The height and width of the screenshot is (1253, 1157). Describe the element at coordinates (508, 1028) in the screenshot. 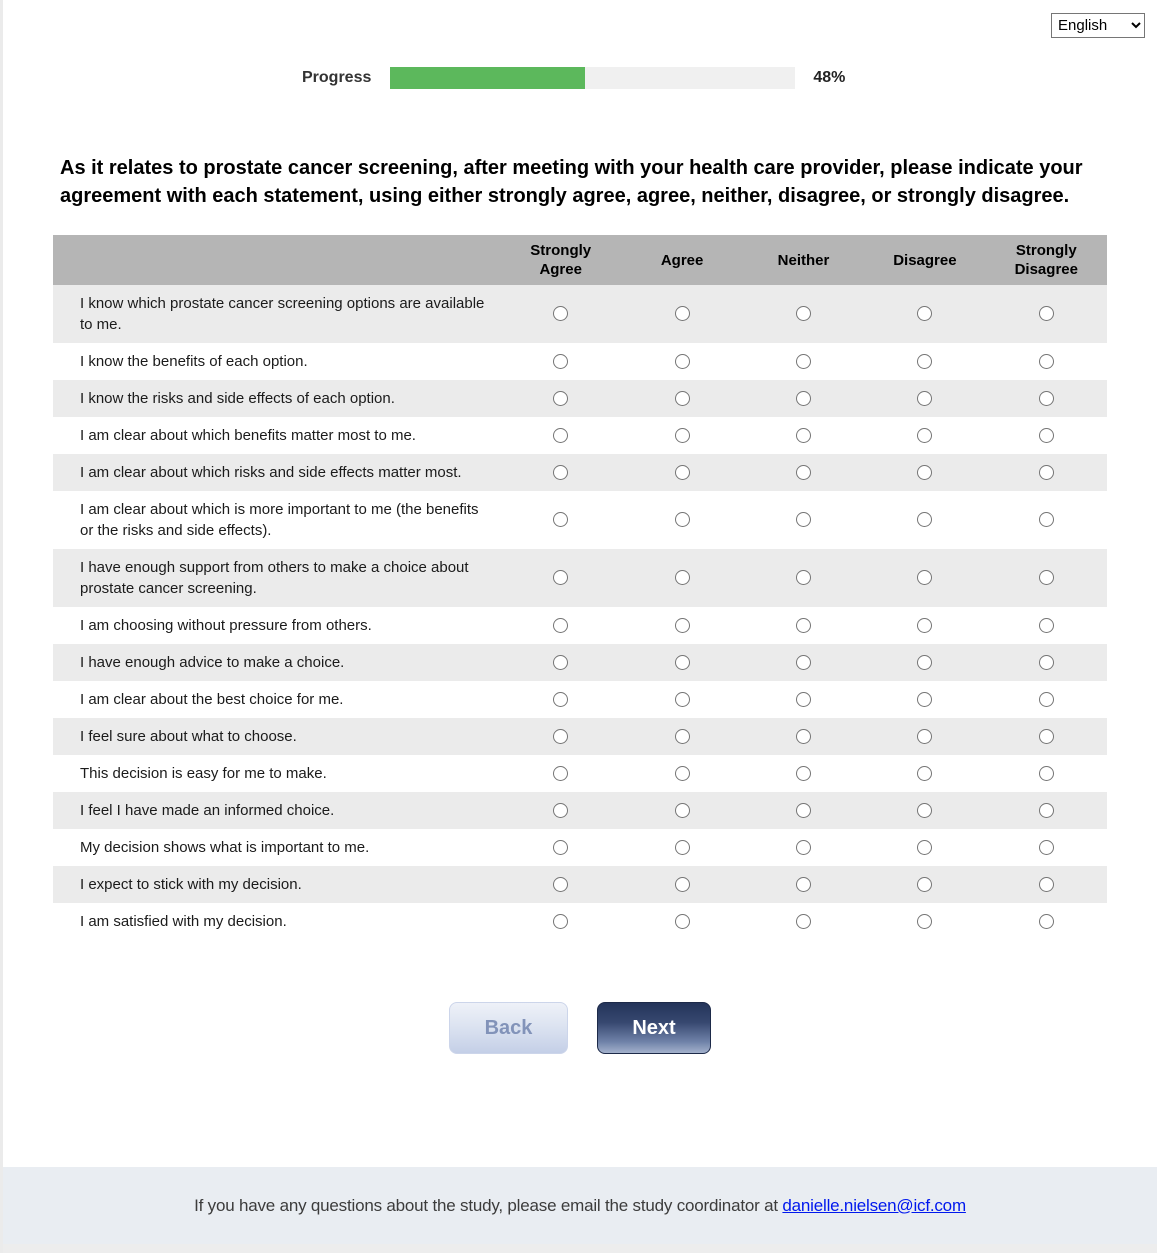

I see `back-button: Back` at that location.